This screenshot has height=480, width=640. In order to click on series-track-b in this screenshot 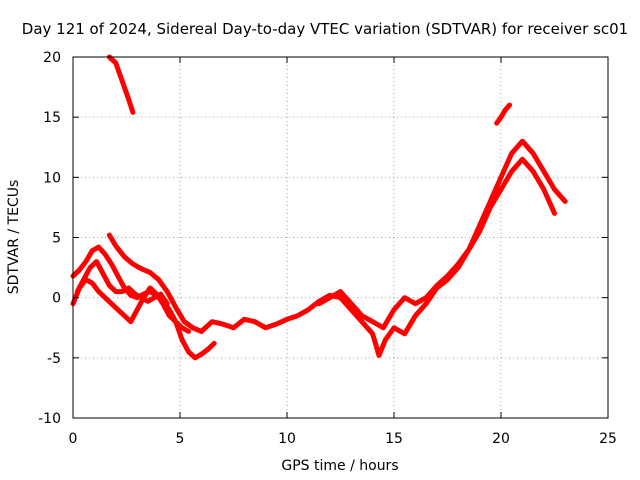, I will do `click(131, 289)`.